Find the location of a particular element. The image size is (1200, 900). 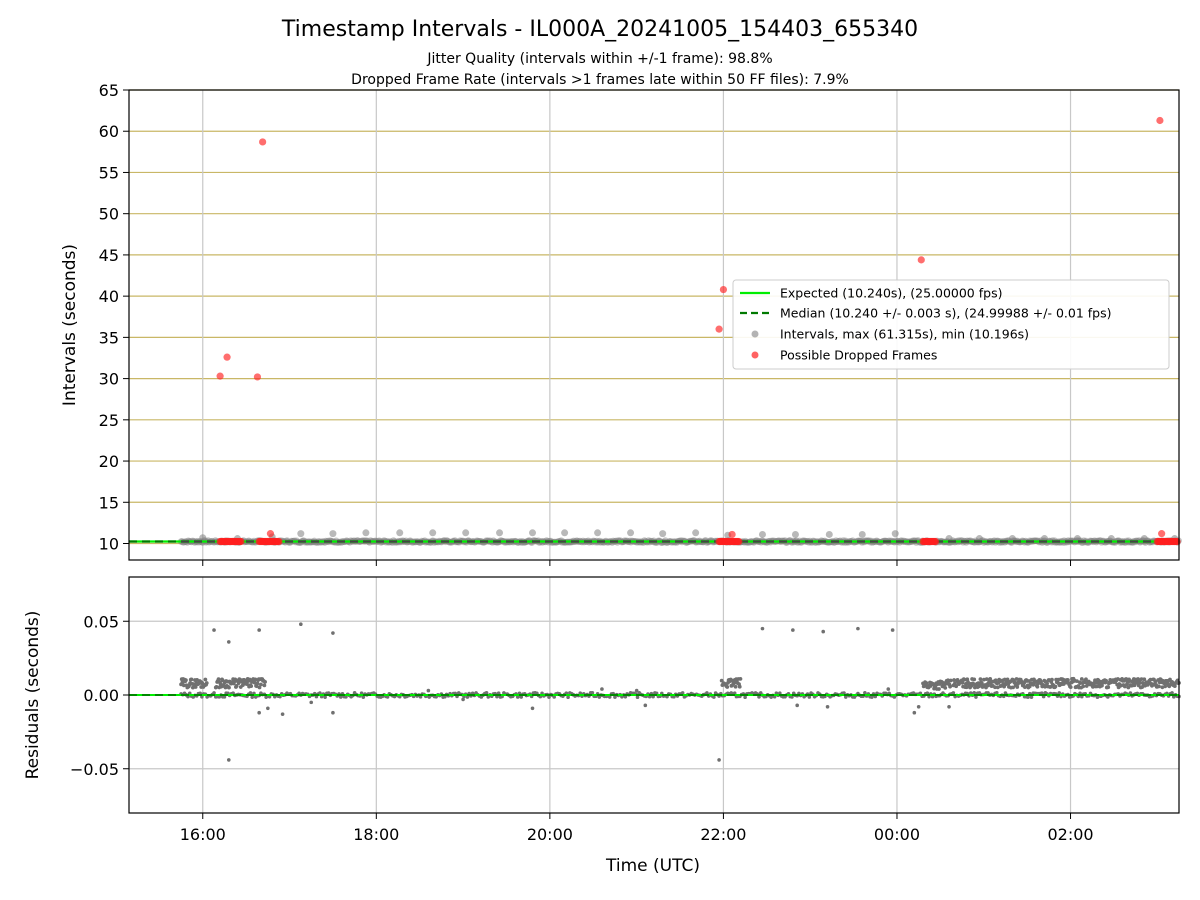

x-tick-label: 18:00 is located at coordinates (376, 834).